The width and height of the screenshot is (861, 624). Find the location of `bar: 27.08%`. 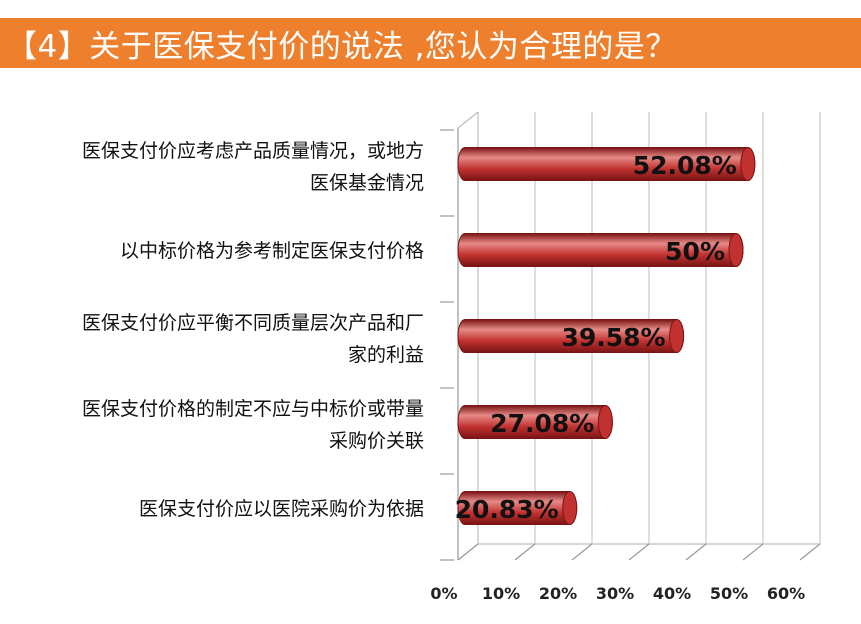

bar: 27.08% is located at coordinates (535, 422).